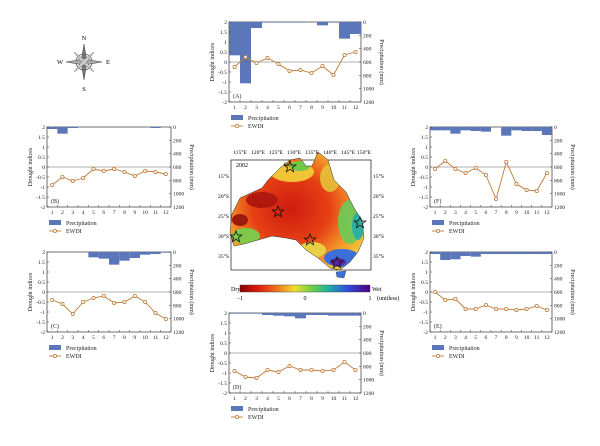 The width and height of the screenshot is (600, 446). I want to click on panel-label: (C), so click(55, 326).